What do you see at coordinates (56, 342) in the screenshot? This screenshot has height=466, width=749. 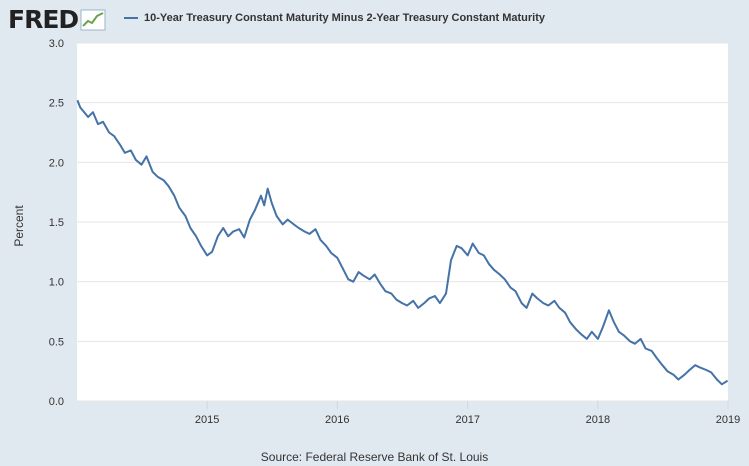 I see `y-tick-label: 0.5` at bounding box center [56, 342].